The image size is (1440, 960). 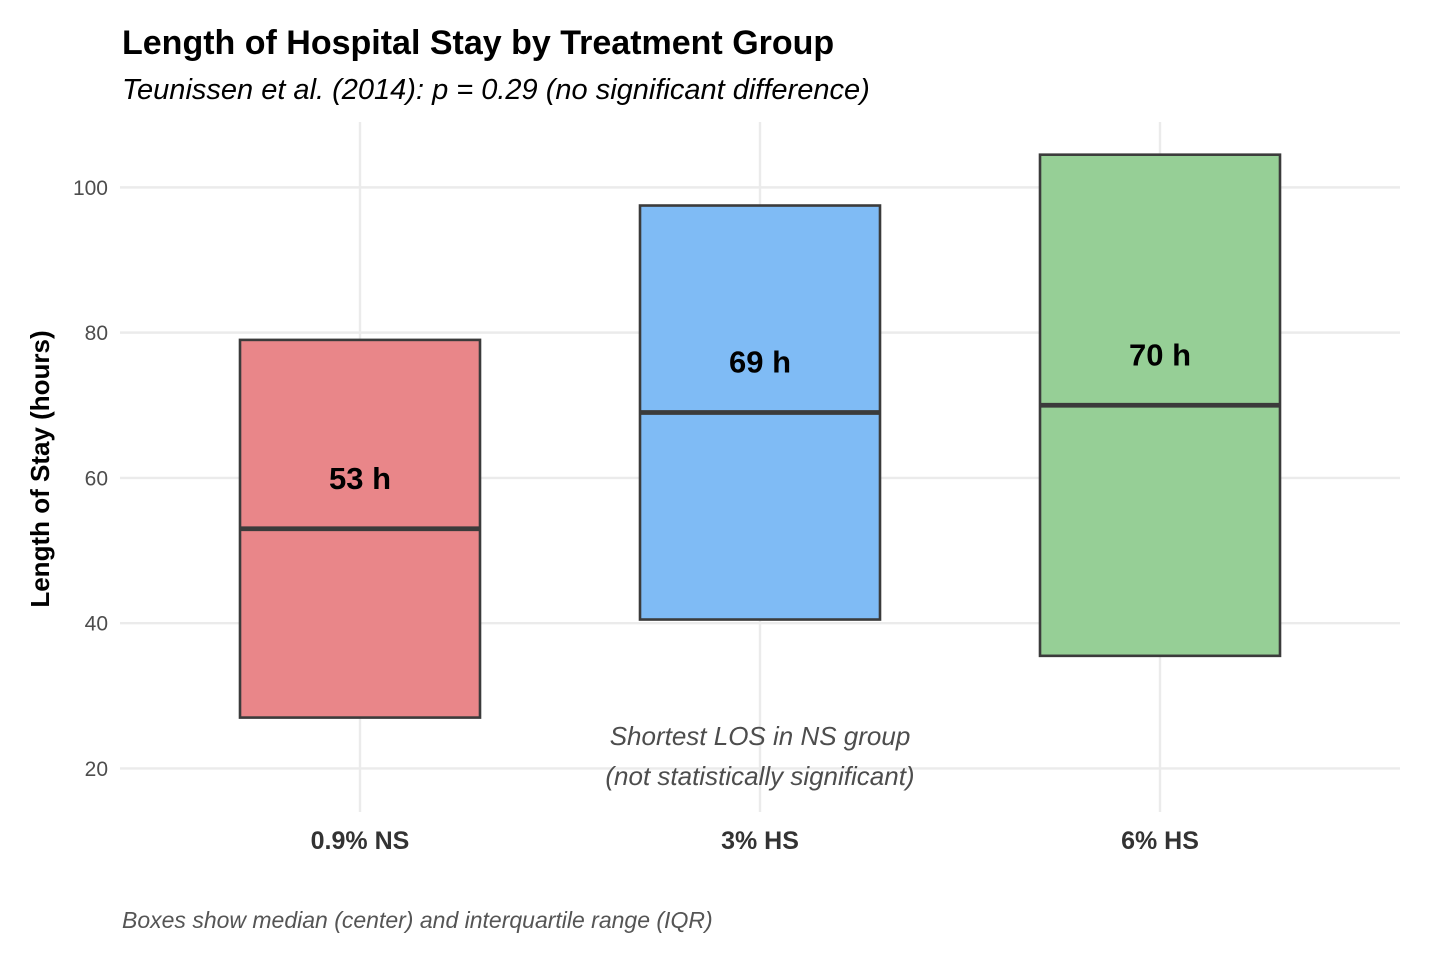 What do you see at coordinates (760, 736) in the screenshot?
I see `annotation-line: Shortest LOS in NS group` at bounding box center [760, 736].